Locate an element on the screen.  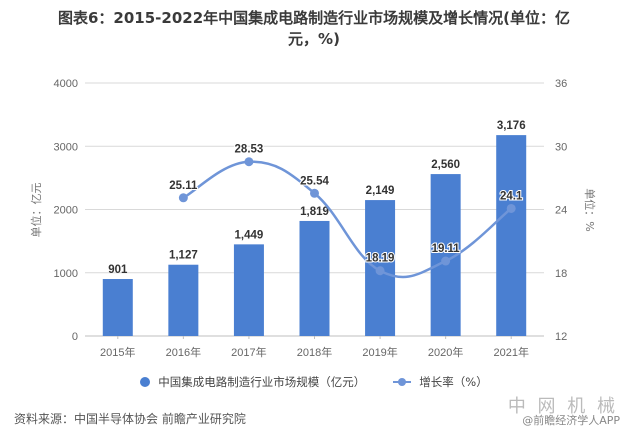
x-tick-label: 2018年 is located at coordinates (314, 352).